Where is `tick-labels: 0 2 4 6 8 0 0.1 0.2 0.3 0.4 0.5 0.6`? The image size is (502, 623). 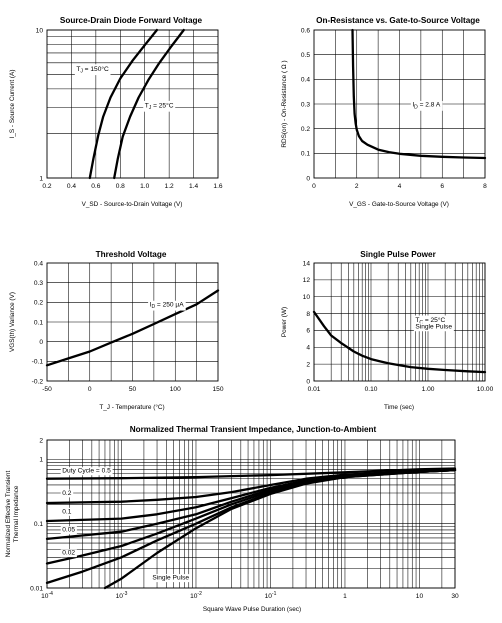 tick-labels: 0 2 4 6 8 0 0.1 0.2 0.3 0.4 0.5 0.6 is located at coordinates (394, 108).